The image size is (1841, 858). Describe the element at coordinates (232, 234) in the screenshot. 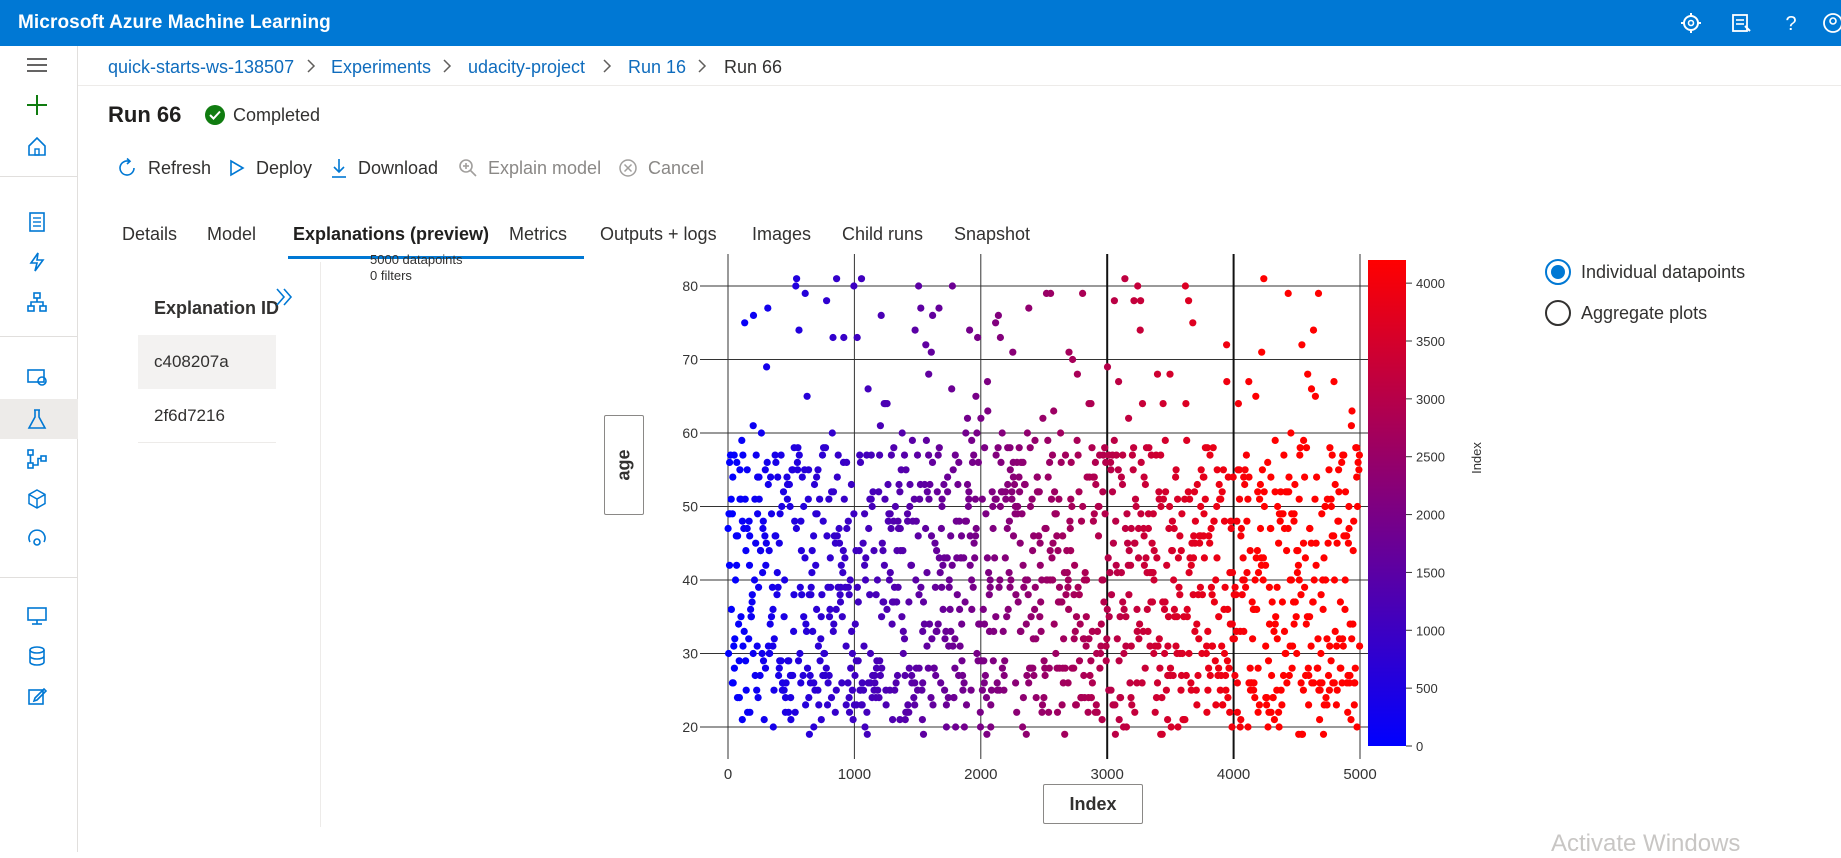

I see `tab-model: Model` at that location.